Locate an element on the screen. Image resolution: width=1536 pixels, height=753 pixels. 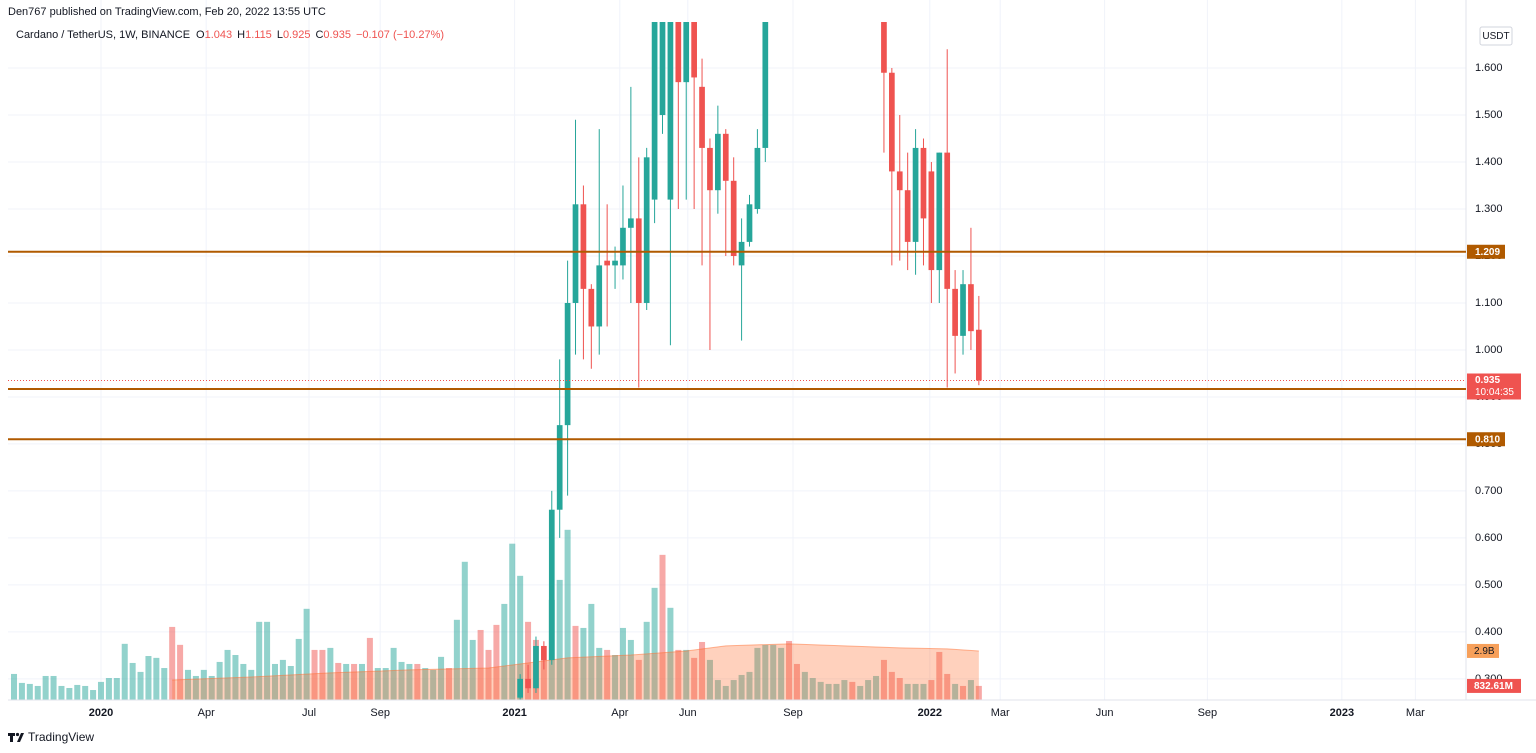
ohlc-value: 0.935 is located at coordinates (337, 35).